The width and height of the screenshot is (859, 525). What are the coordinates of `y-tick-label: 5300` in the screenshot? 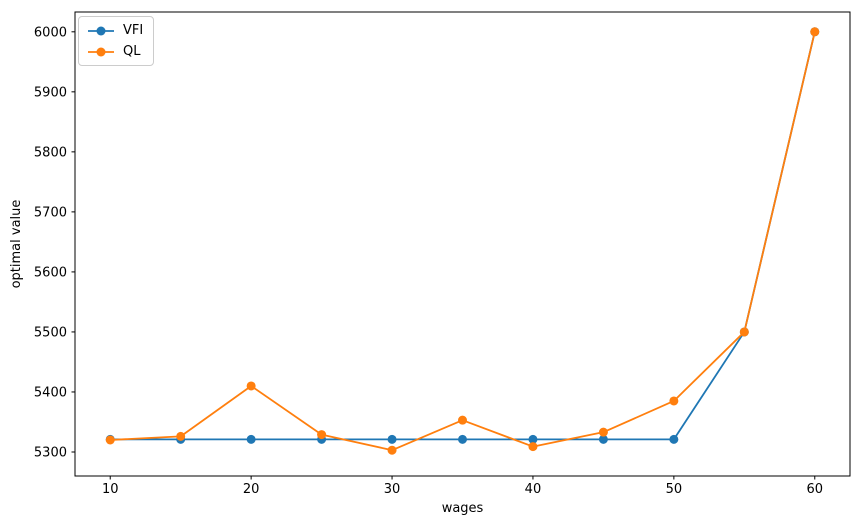 It's located at (50, 452).